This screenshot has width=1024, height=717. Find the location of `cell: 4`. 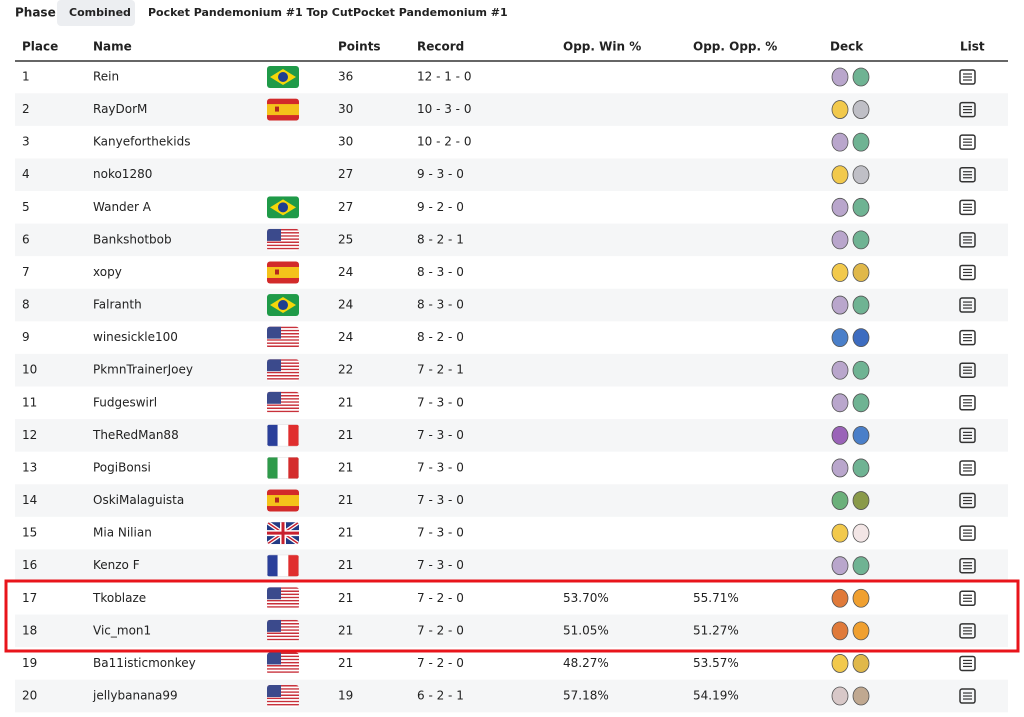

cell: 4 is located at coordinates (26, 174).